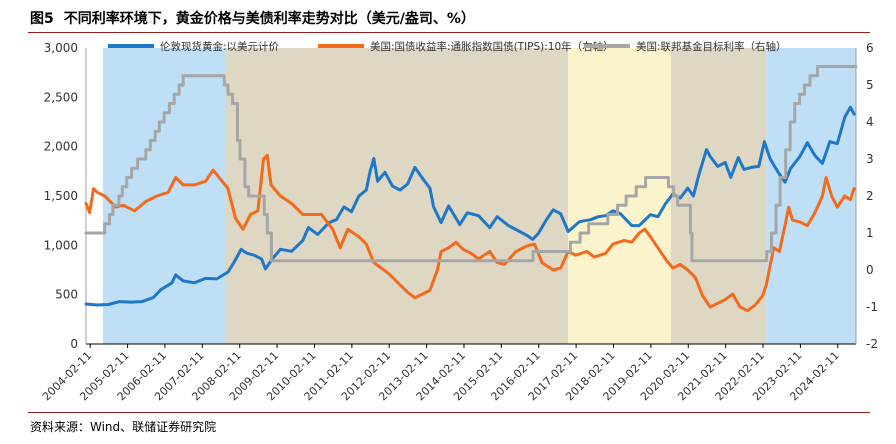  I want to click on y-right-tick-label: 3, so click(870, 159).